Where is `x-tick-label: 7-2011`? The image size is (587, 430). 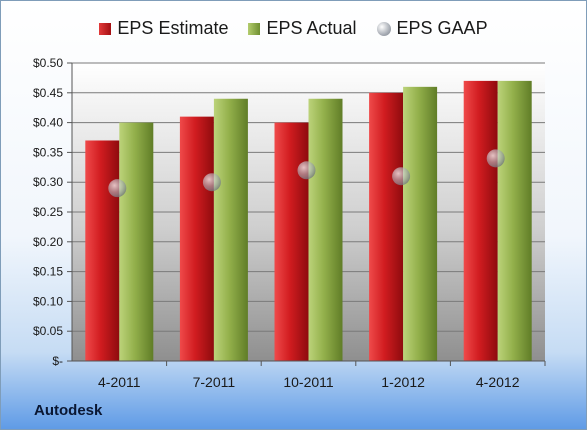
x-tick-label: 7-2011 is located at coordinates (214, 382).